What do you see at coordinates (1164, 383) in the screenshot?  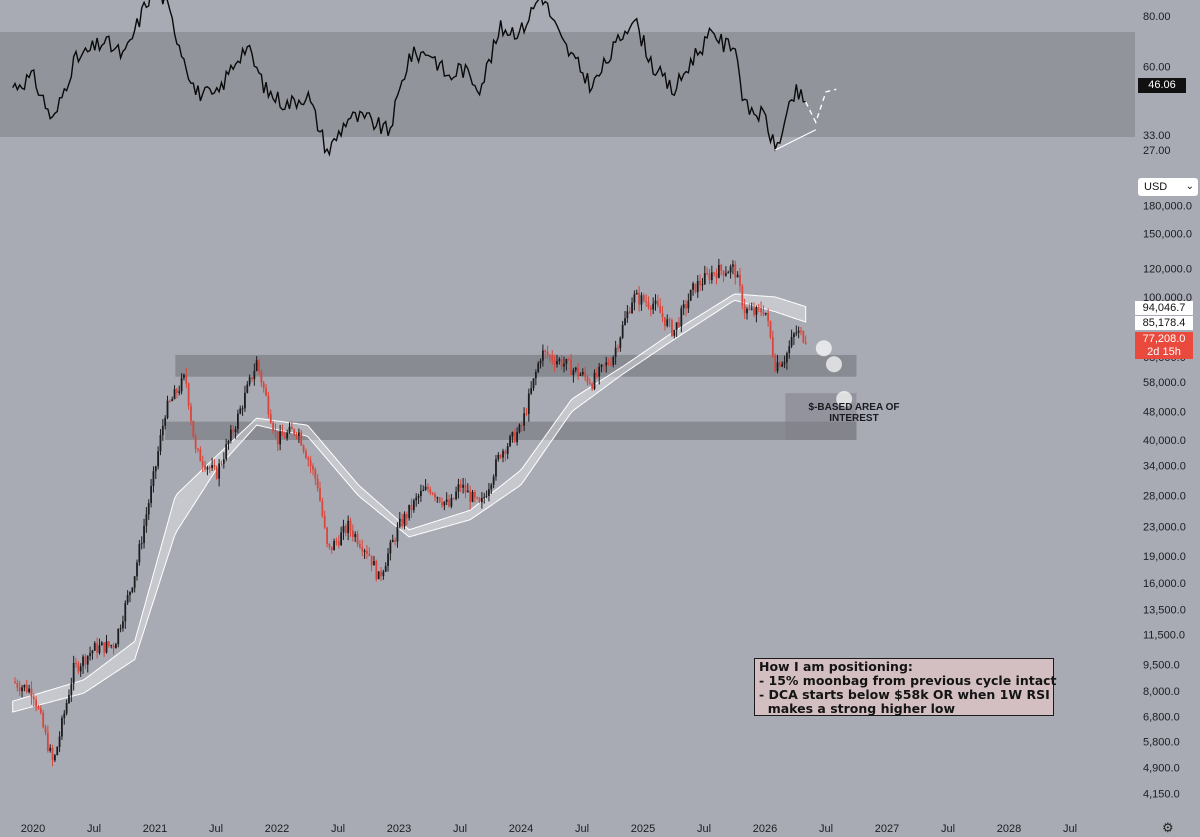 I see `price-tick-label: 58,000.0` at bounding box center [1164, 383].